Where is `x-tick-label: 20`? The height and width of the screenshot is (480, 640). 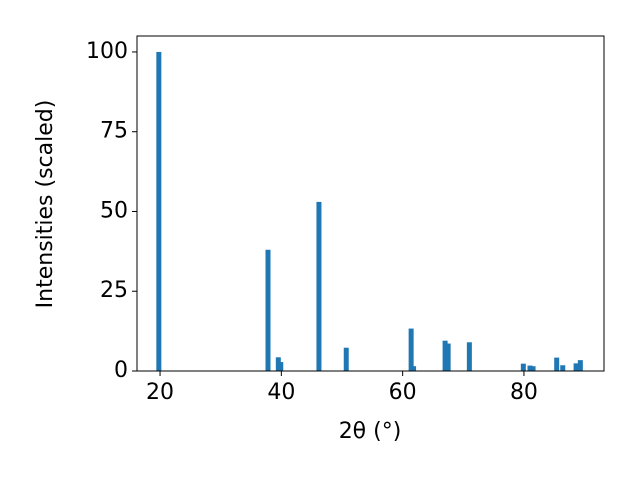
x-tick-label: 20 is located at coordinates (160, 392).